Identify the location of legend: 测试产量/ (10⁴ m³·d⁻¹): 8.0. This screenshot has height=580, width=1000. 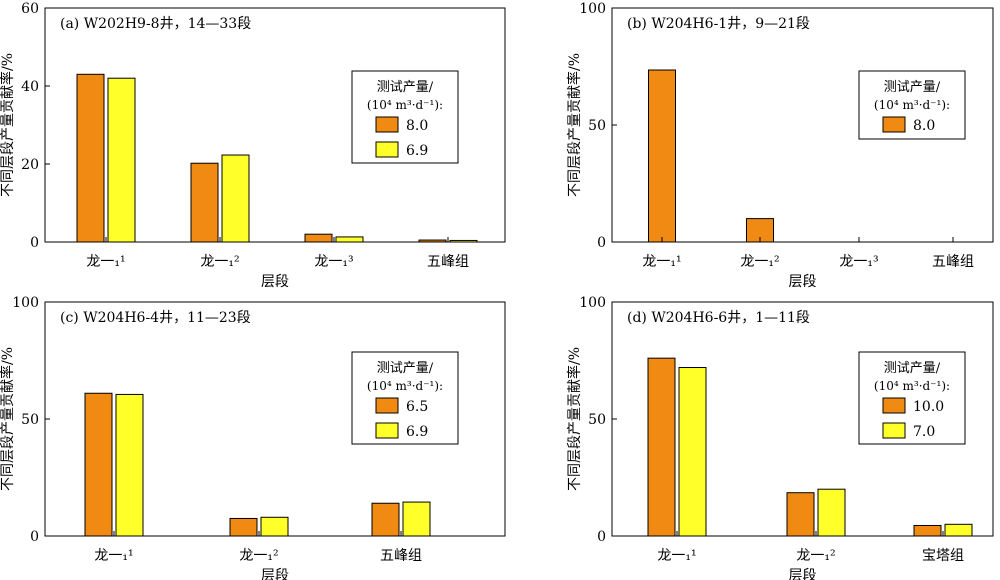
(912, 105).